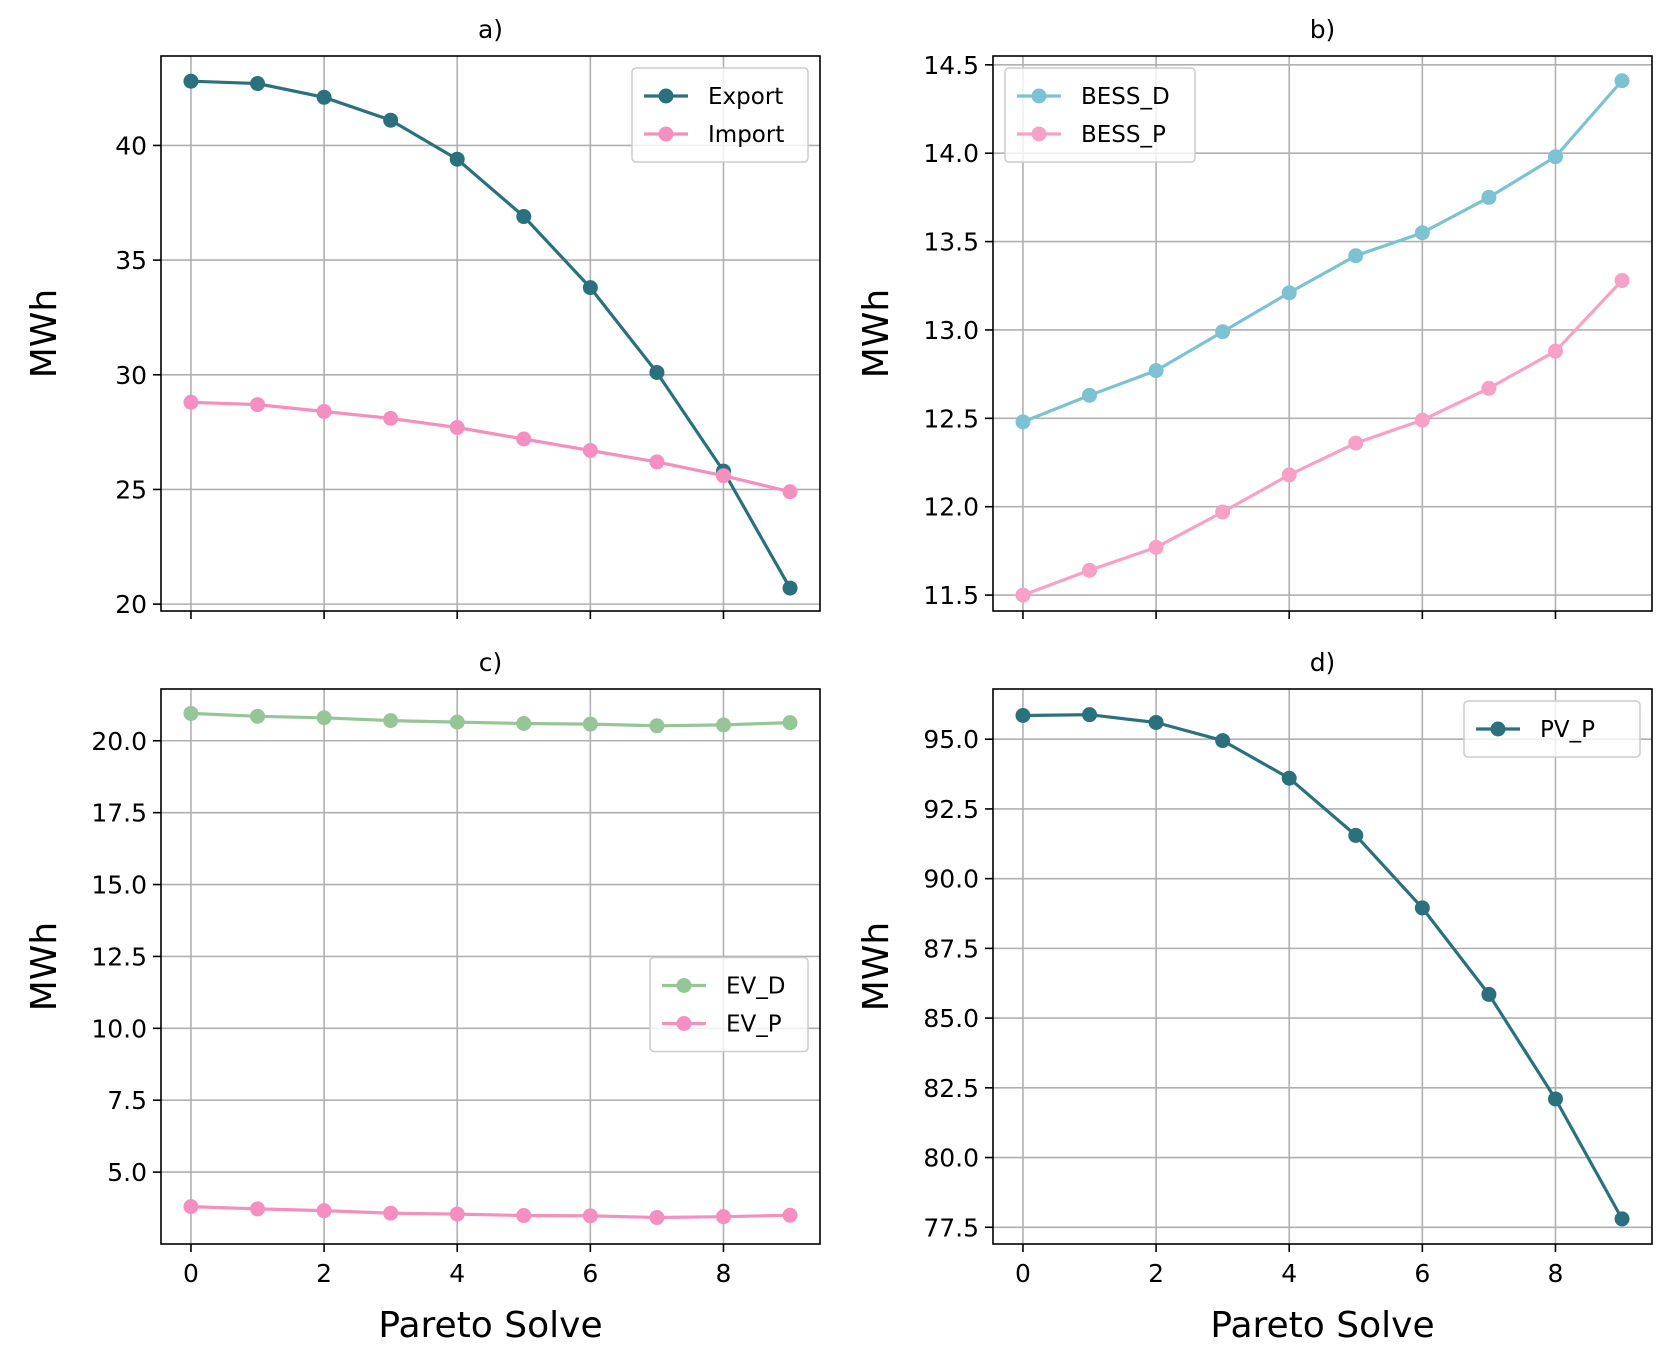 The image size is (1661, 1355). I want to click on y-tick-label: 14.5, so click(951, 65).